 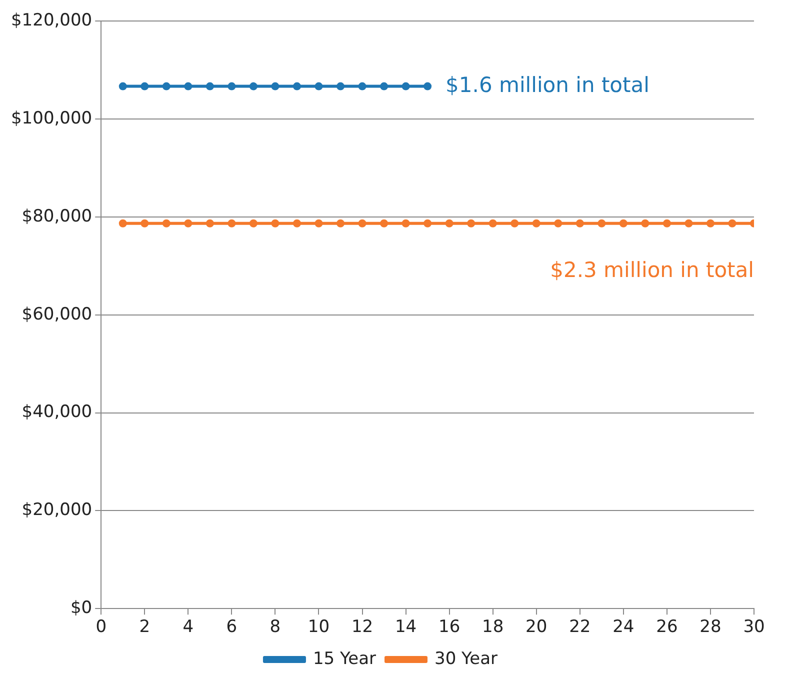 I want to click on y-tick-label: $100,000, so click(x=51, y=118).